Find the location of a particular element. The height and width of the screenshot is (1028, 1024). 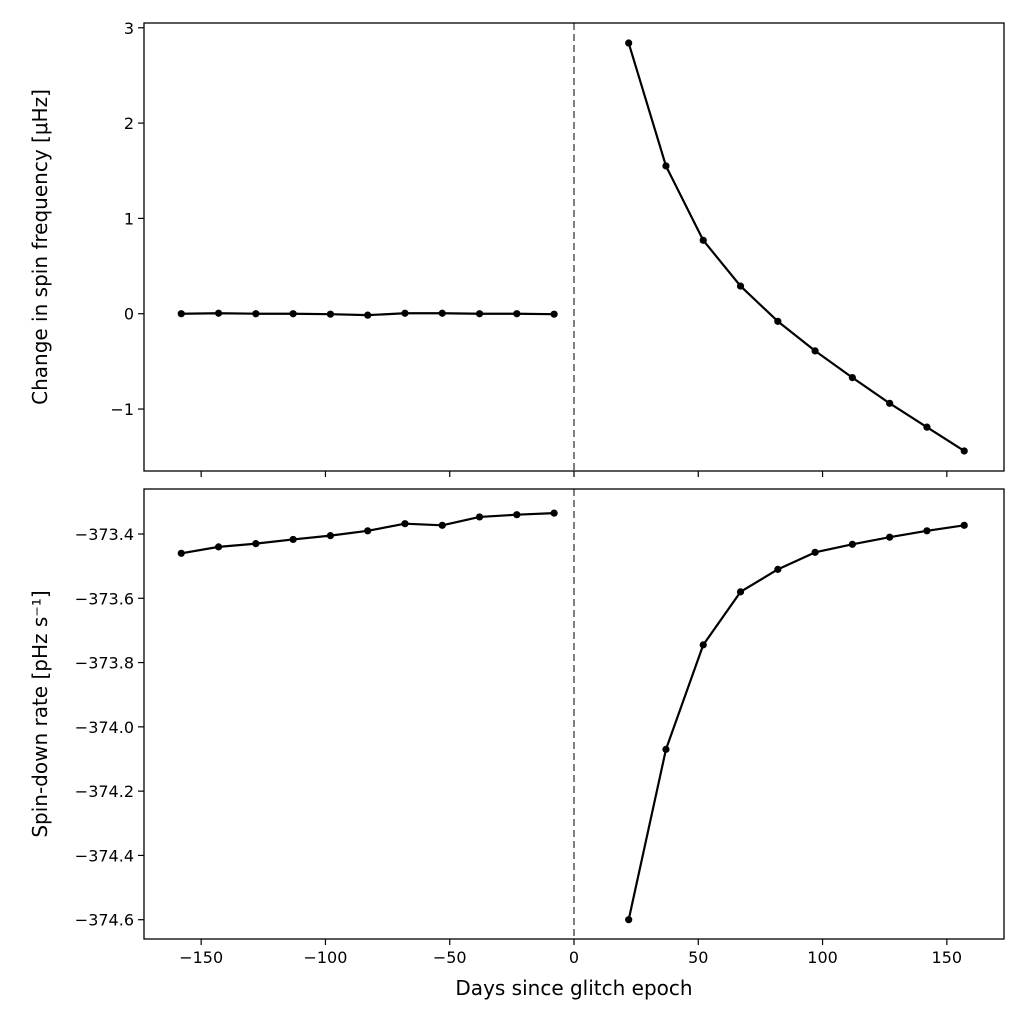

y-tick-label: −374.0 is located at coordinates (104, 727).